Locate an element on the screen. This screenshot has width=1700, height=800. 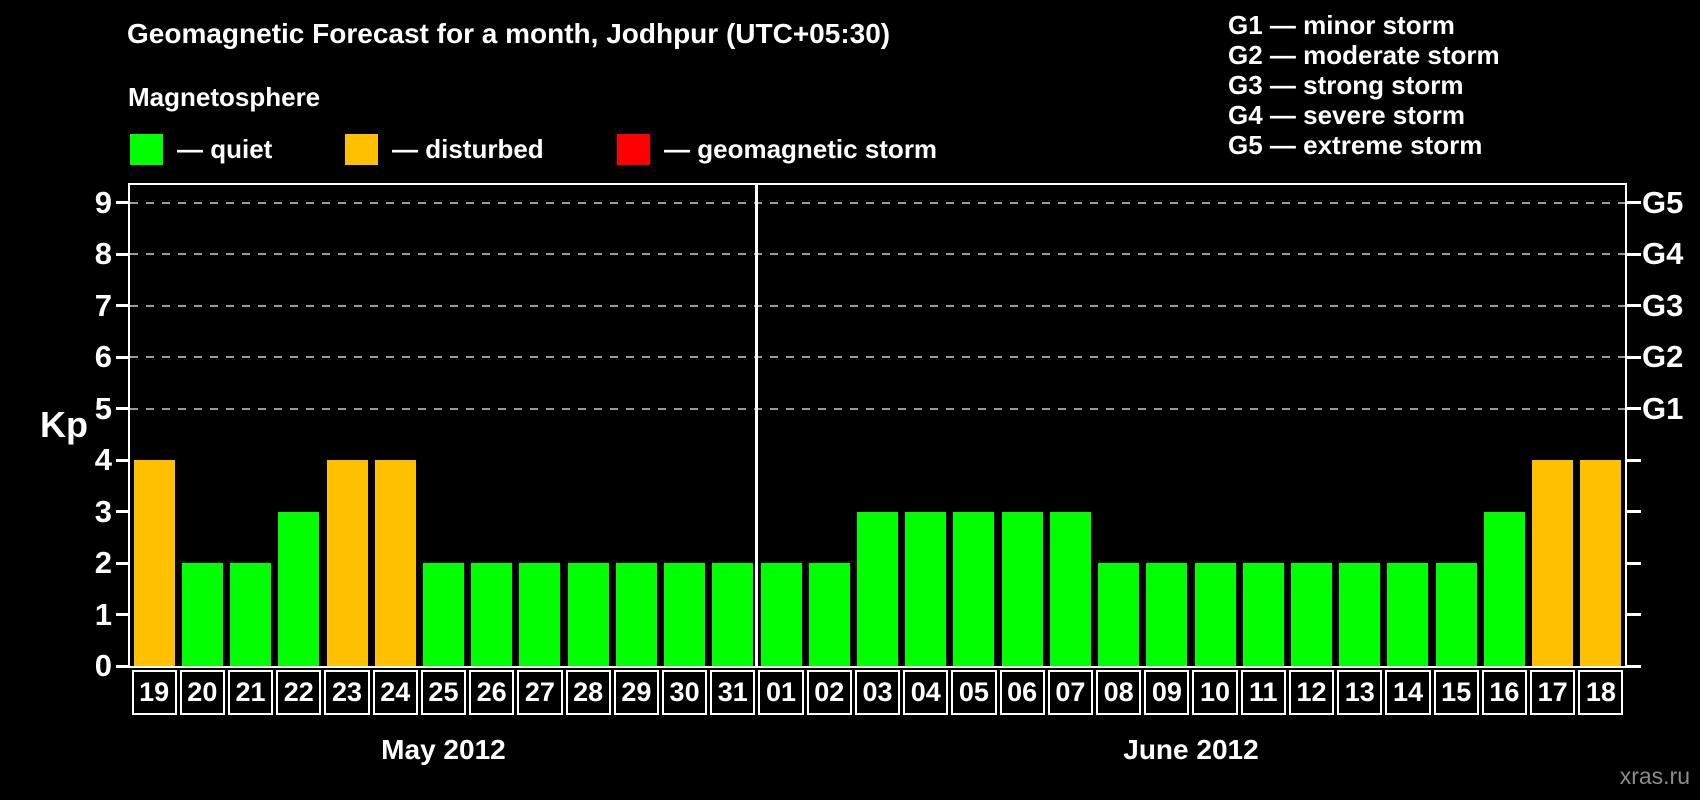
day-label-box: 12 is located at coordinates (1311, 692).